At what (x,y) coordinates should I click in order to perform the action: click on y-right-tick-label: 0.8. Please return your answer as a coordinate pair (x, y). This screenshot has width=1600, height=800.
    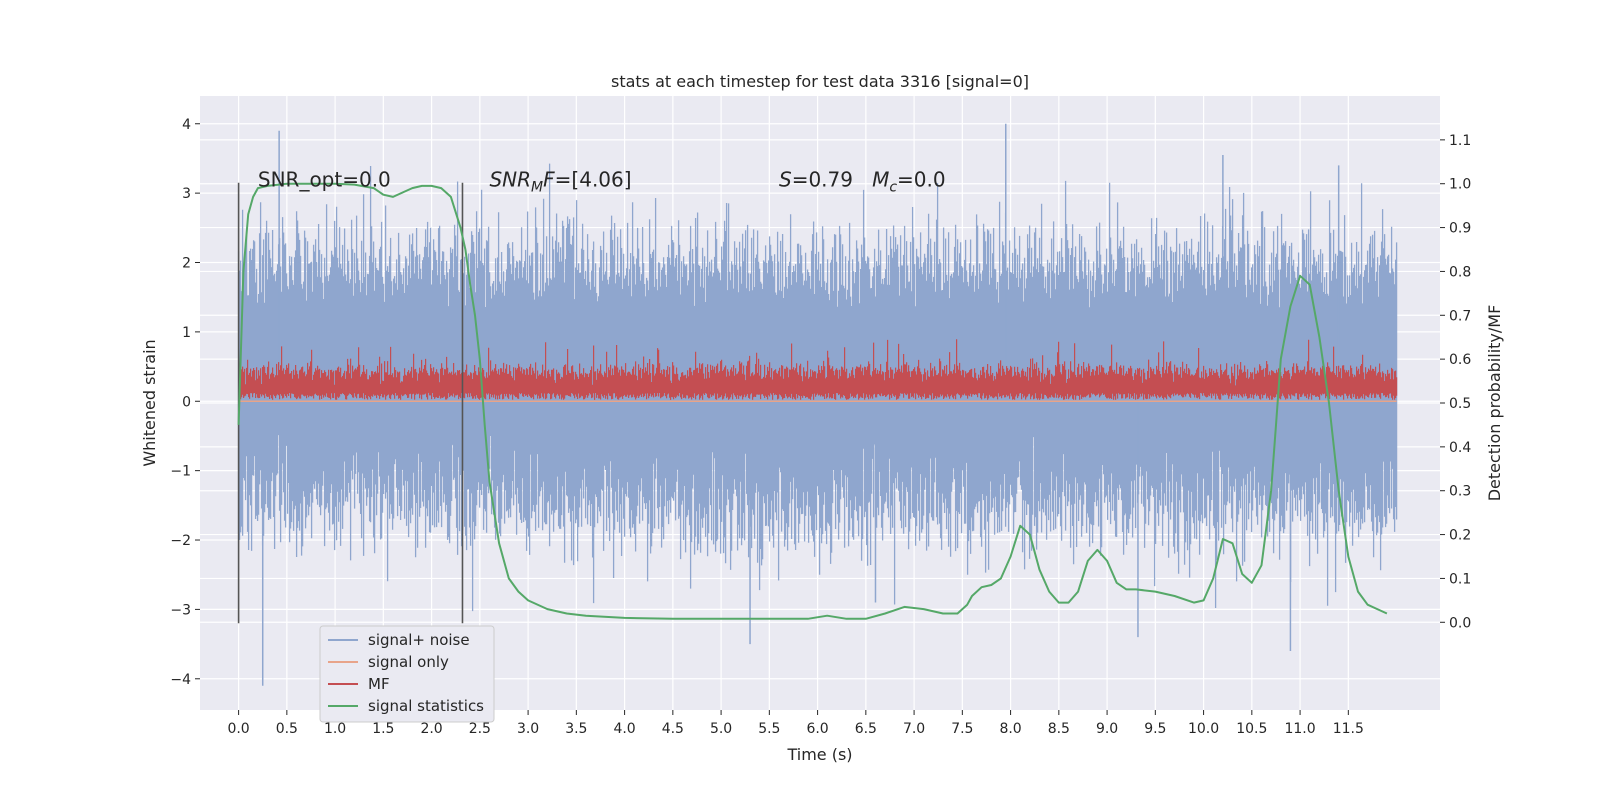
    Looking at the image, I should click on (1460, 272).